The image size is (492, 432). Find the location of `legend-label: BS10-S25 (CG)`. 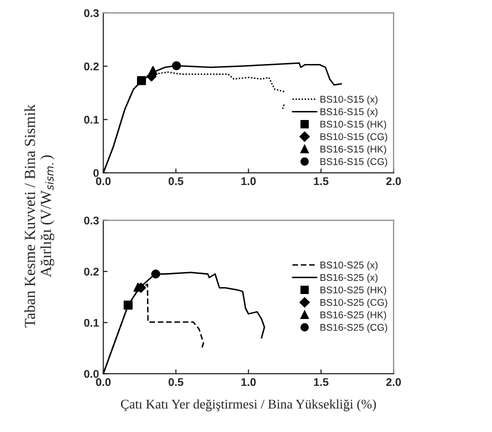

legend-label: BS10-S25 (CG) is located at coordinates (354, 303).